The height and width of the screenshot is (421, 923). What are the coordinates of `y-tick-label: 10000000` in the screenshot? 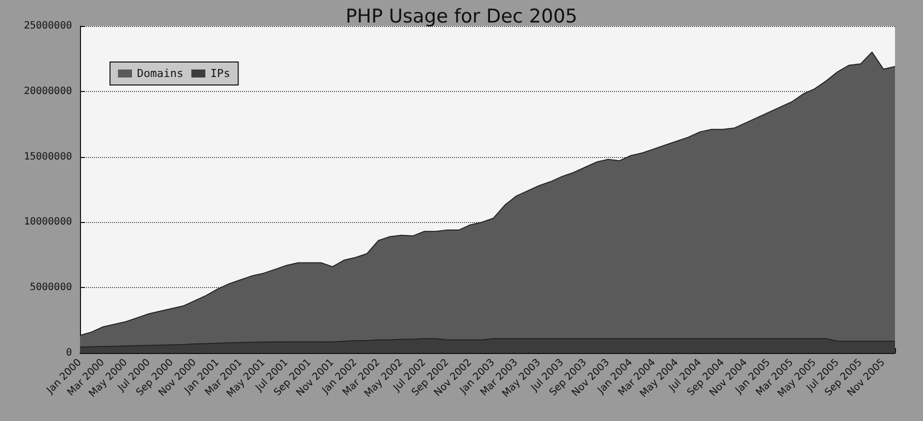 It's located at (48, 222).